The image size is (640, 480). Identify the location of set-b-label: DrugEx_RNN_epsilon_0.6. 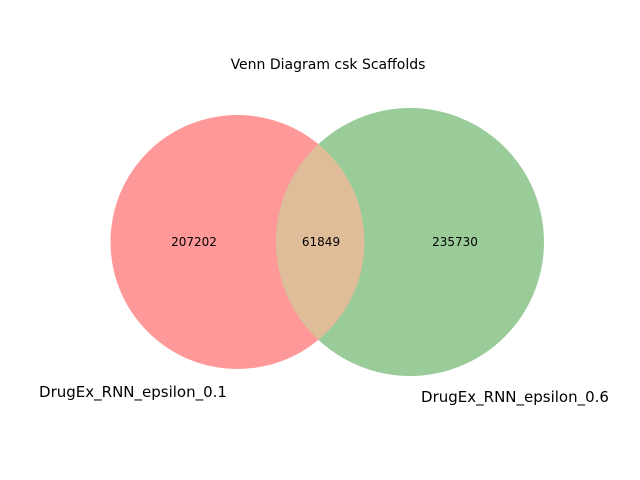
(515, 397).